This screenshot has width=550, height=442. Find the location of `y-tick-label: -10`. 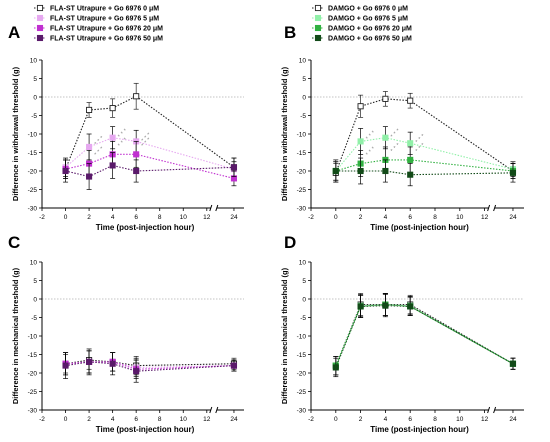

y-tick-label: -10 is located at coordinates (33, 135).